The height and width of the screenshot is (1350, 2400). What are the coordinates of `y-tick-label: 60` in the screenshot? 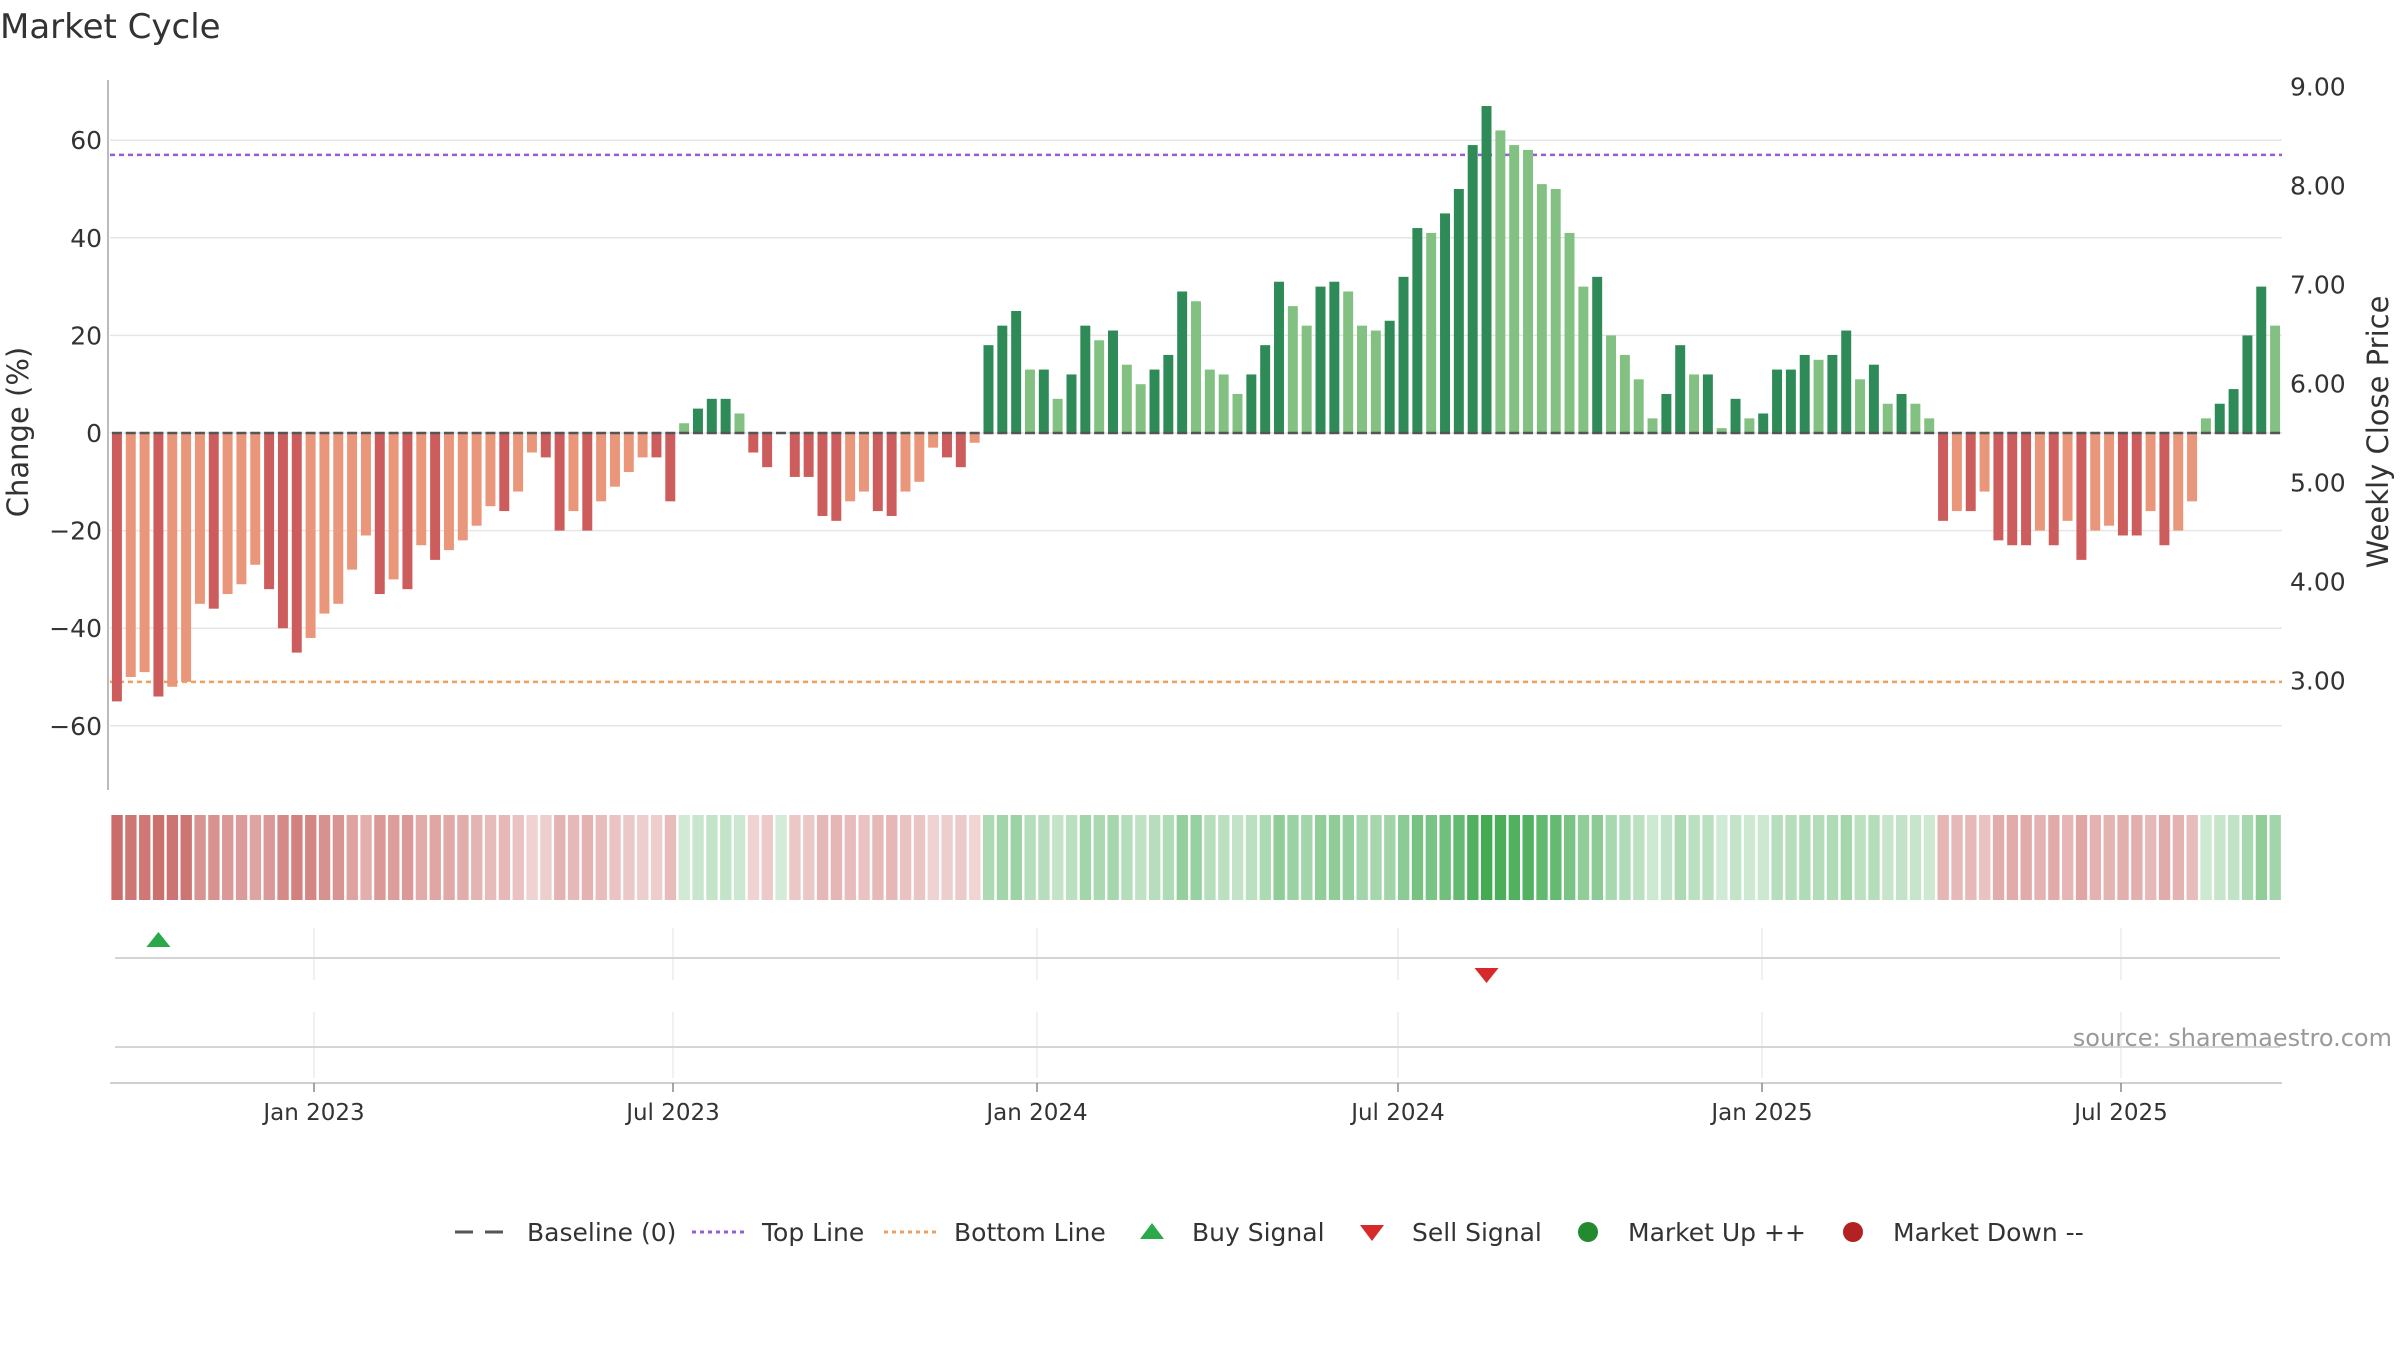 It's located at (86, 140).